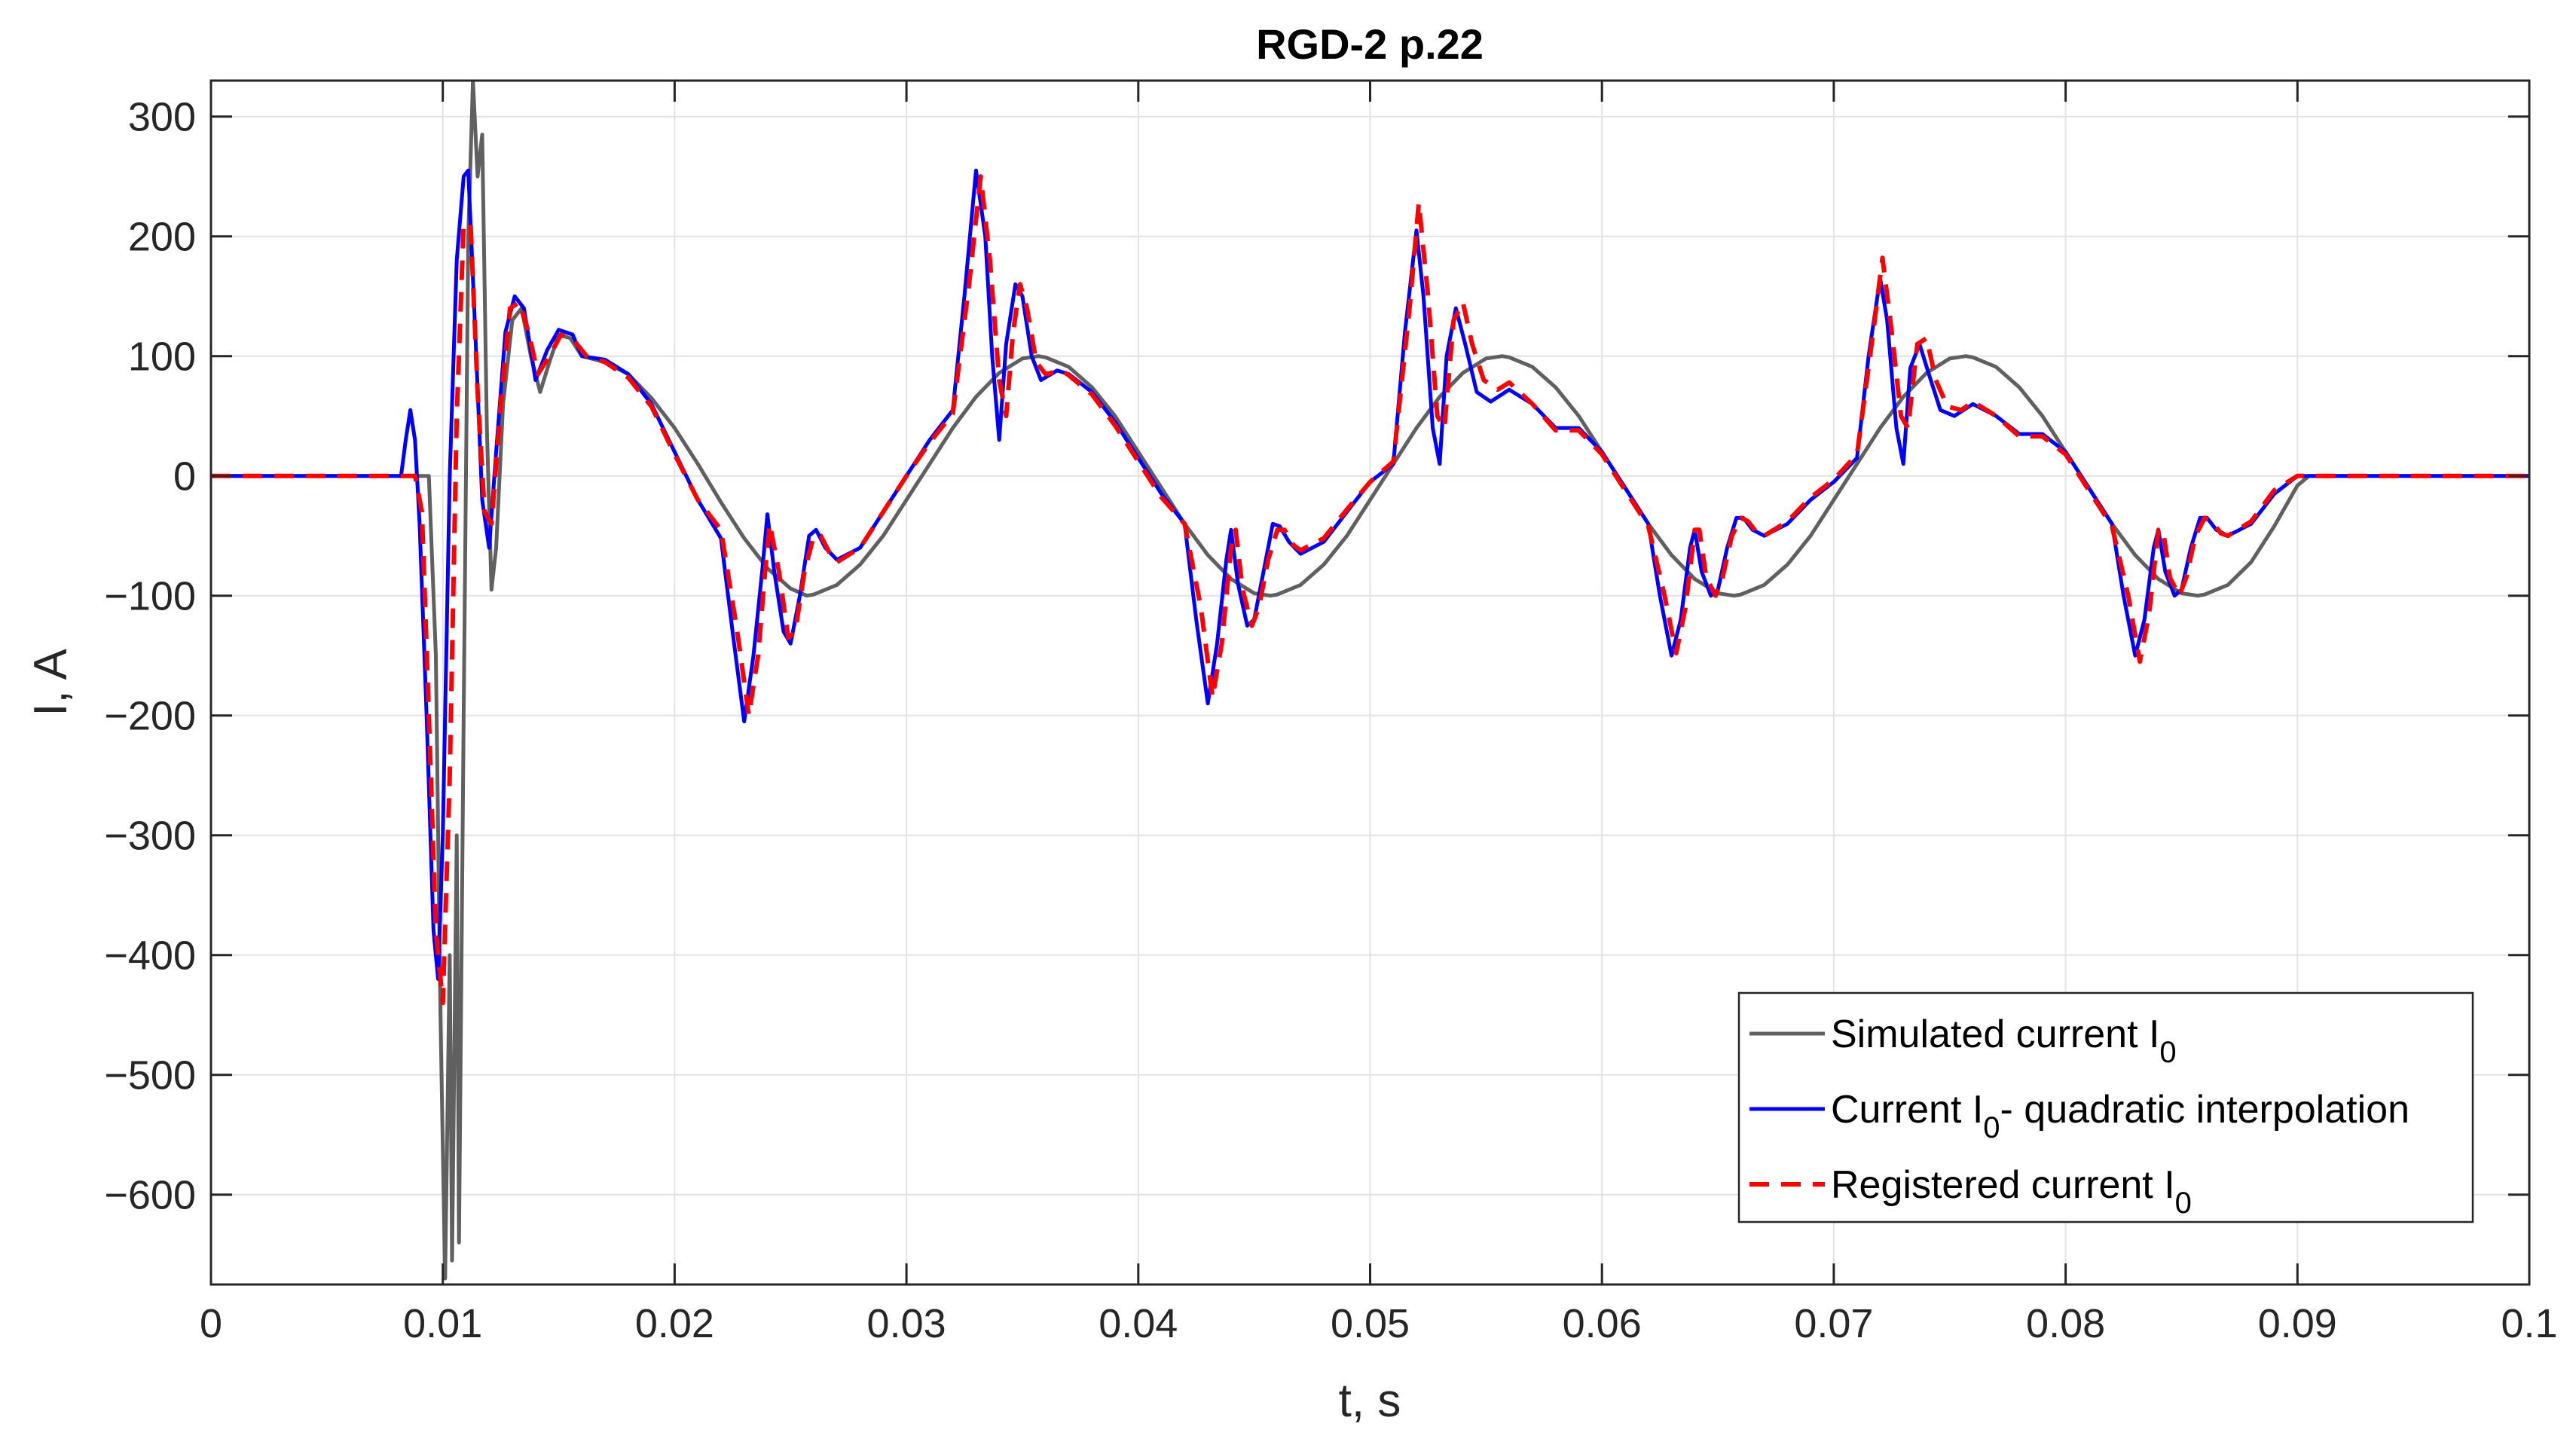 The image size is (2576, 1451). What do you see at coordinates (2003, 1185) in the screenshot?
I see `legend-name: Registered current I` at bounding box center [2003, 1185].